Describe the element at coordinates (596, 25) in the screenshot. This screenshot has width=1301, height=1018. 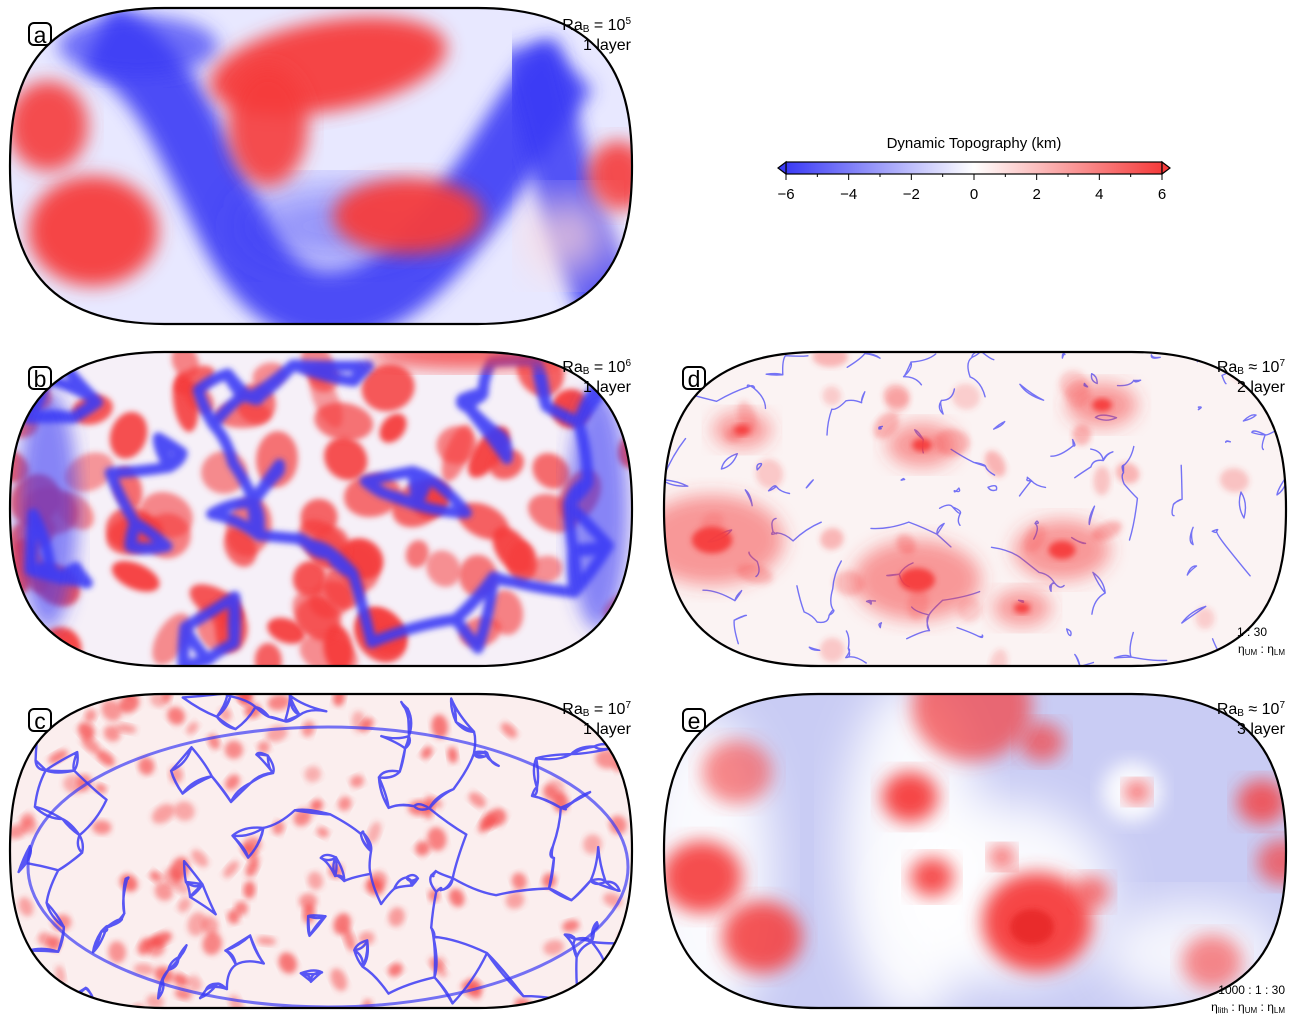
I see `rayleigh-label-a: RaB = 105` at that location.